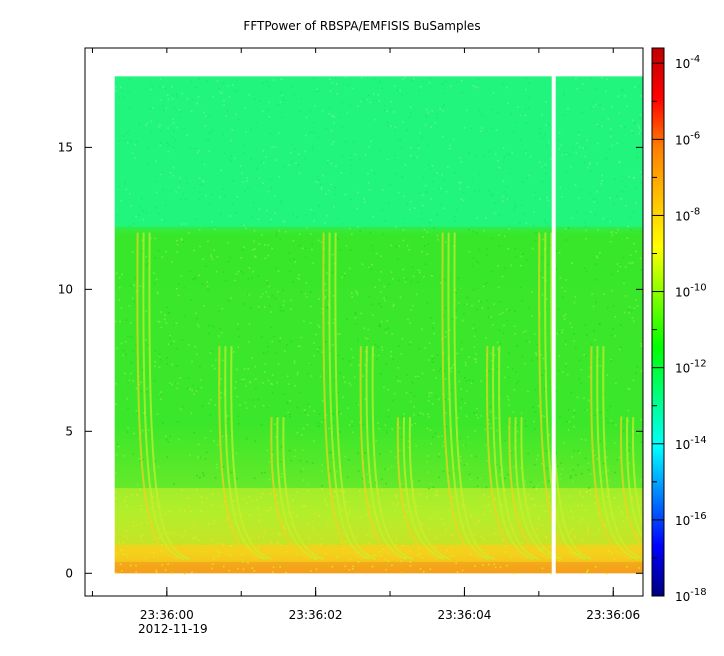 This screenshot has height=656, width=724. I want to click on x-tick-label: 23:36:04, so click(464, 615).